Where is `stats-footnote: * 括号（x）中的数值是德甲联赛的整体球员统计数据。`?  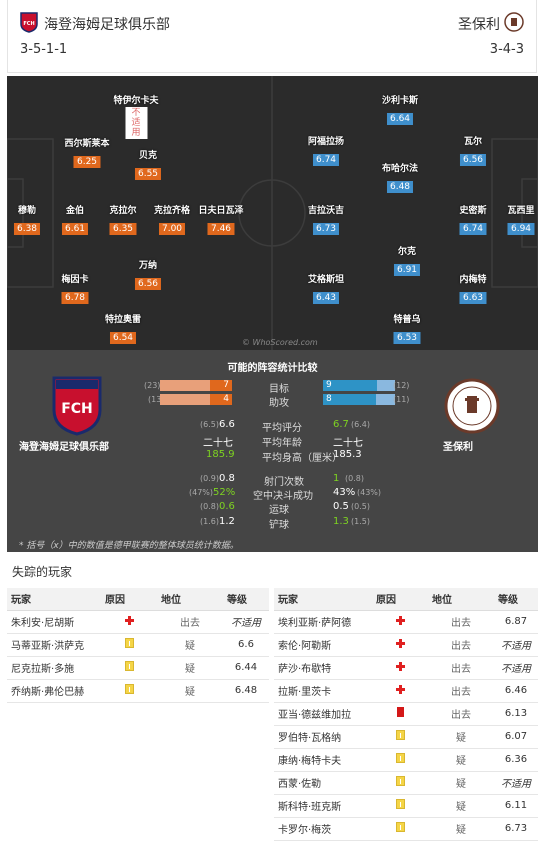 stats-footnote: * 括号（x）中的数值是德甲联赛的整体球员统计数据。 is located at coordinates (129, 546).